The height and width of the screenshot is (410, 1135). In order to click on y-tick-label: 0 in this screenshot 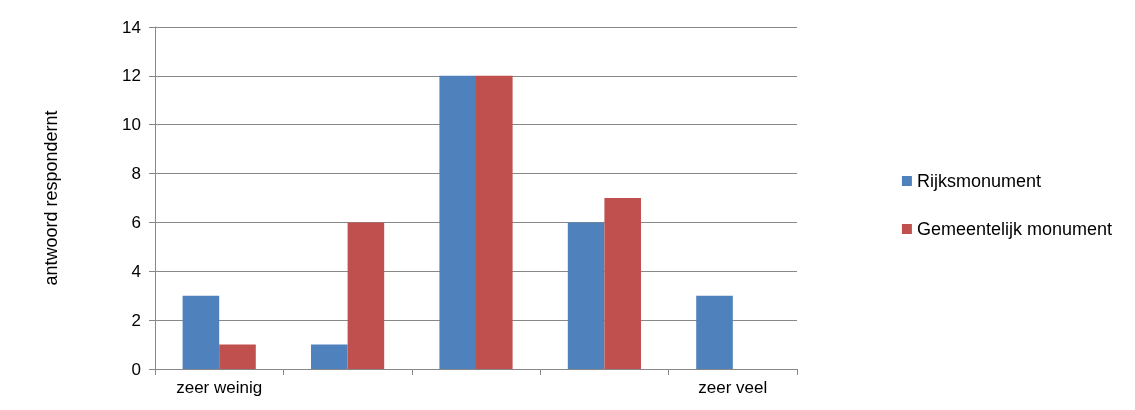, I will do `click(136, 369)`.